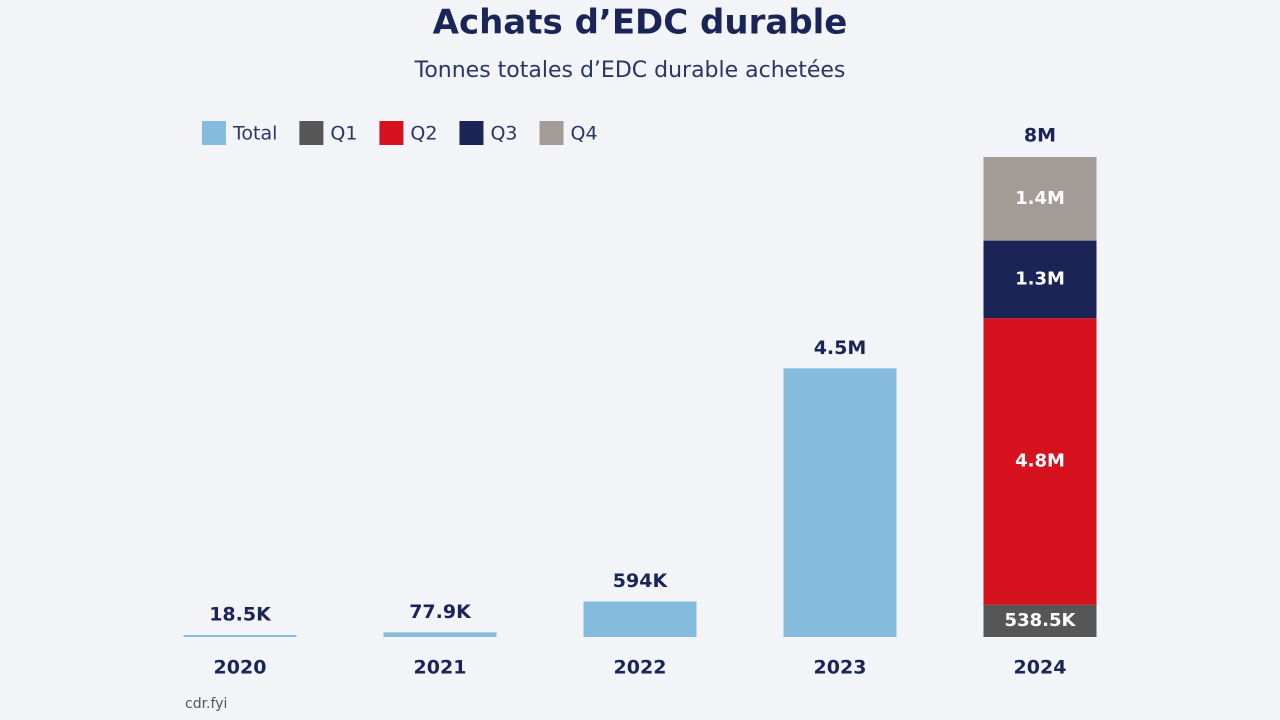  I want to click on segment-label: 1.4M, so click(1040, 198).